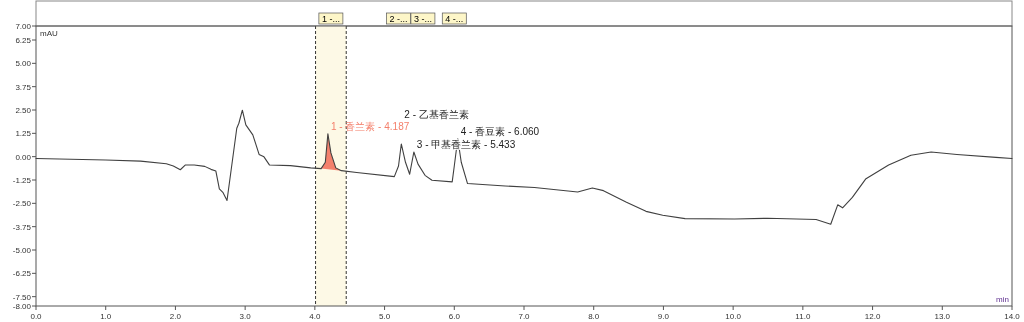  Describe the element at coordinates (1002, 299) in the screenshot. I see `x-axis-title: min` at that location.